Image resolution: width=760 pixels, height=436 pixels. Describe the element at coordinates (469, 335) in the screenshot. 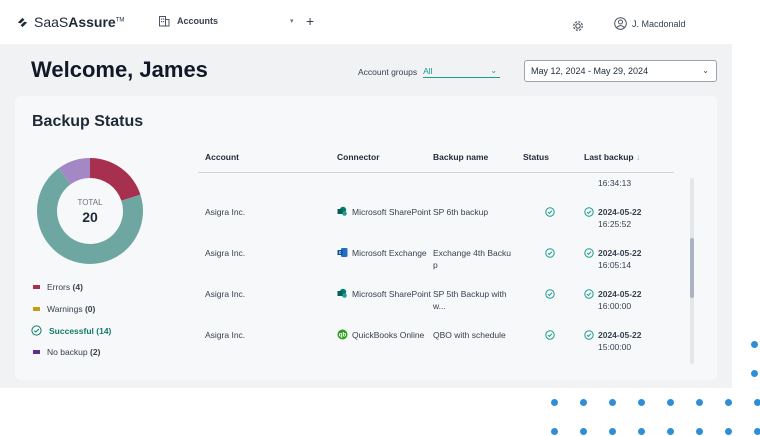

I see `row-3-backup-name: QBO with schedule` at that location.